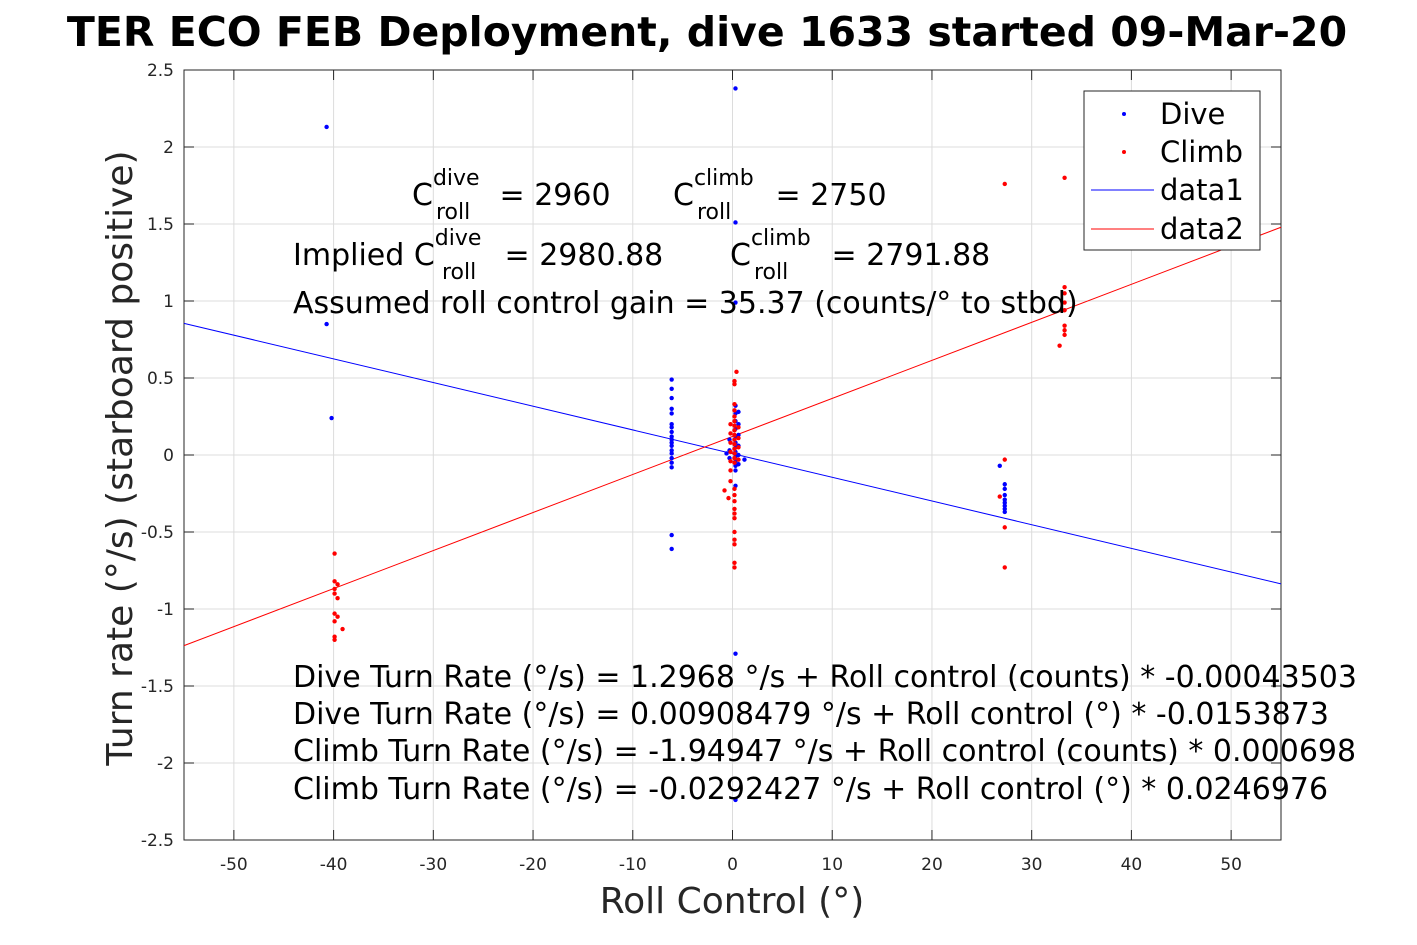 The image size is (1417, 945). Describe the element at coordinates (157, 533) in the screenshot. I see `y-tick-label: -0.5` at that location.